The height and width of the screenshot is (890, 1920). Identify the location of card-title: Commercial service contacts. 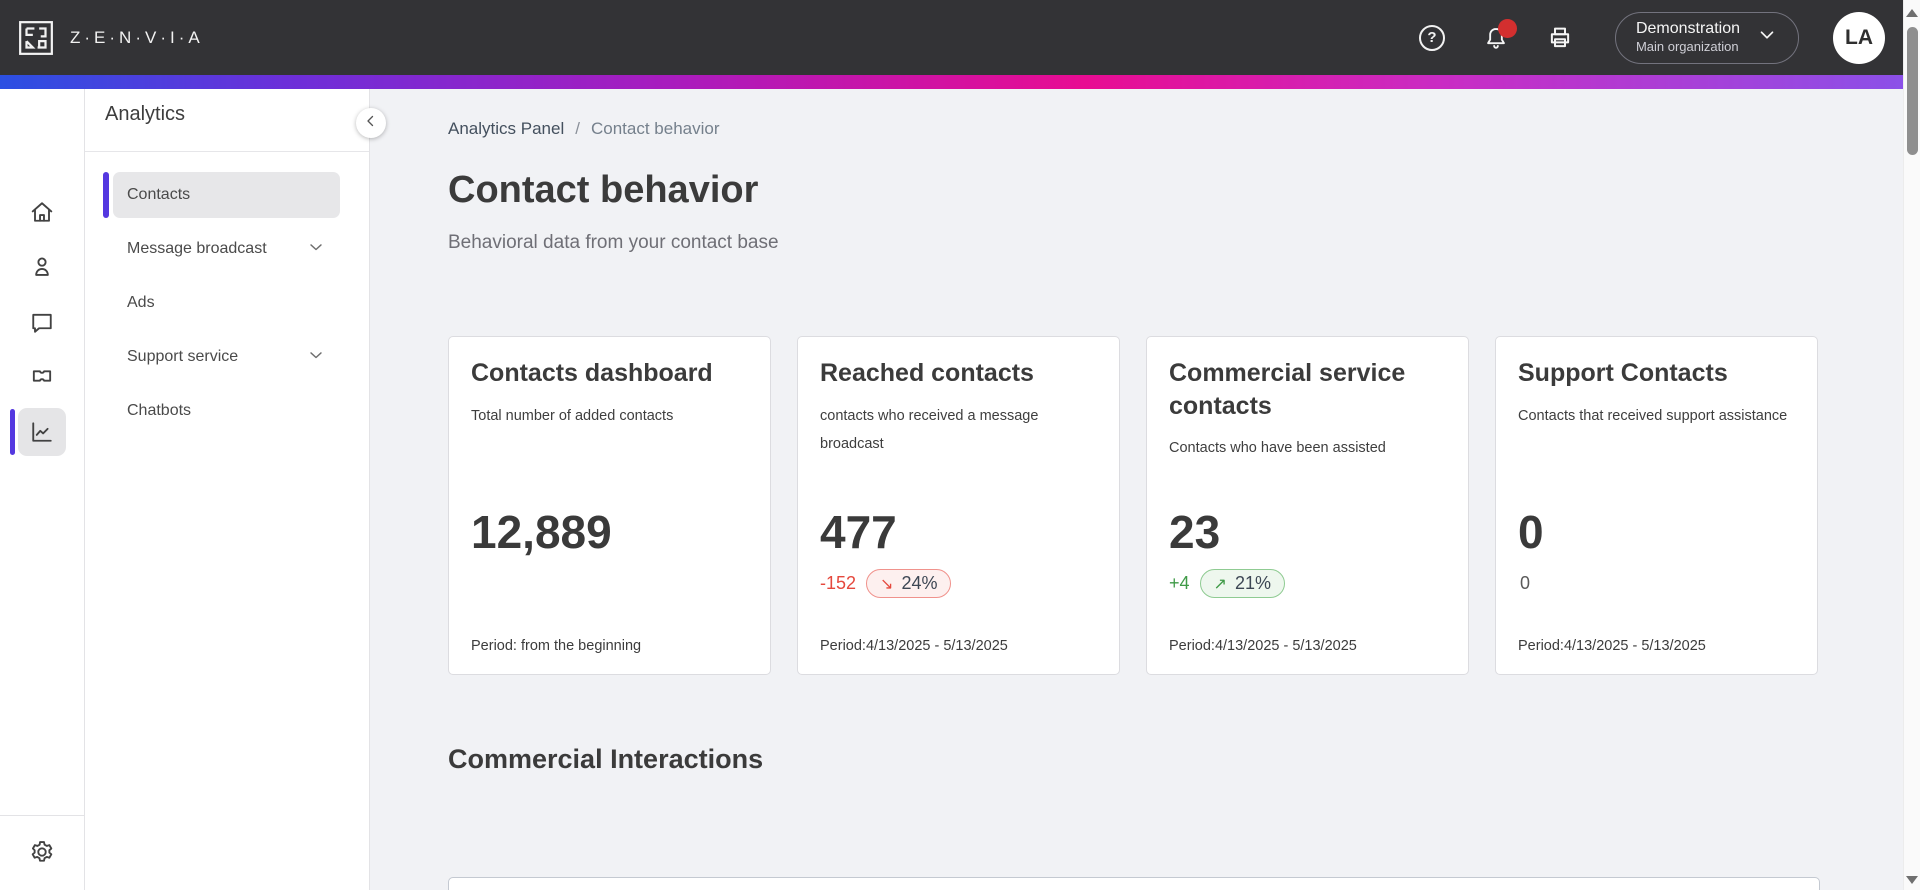
(1287, 389).